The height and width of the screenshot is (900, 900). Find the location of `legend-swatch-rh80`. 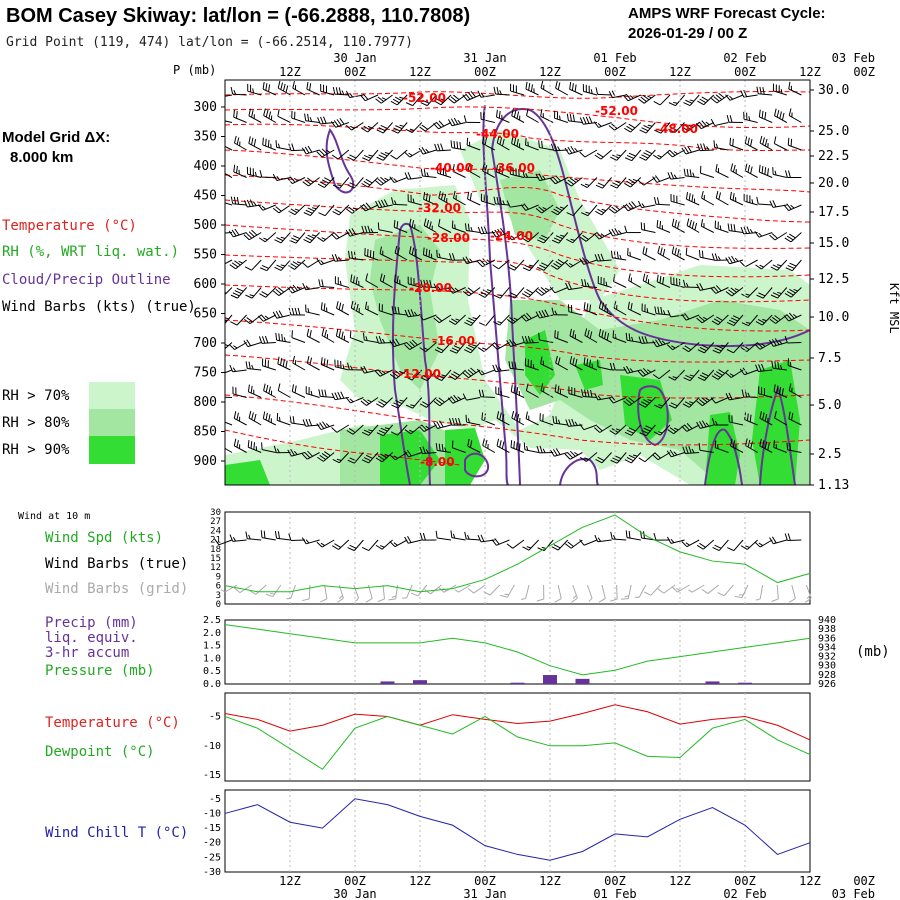

legend-swatch-rh80 is located at coordinates (112, 422).